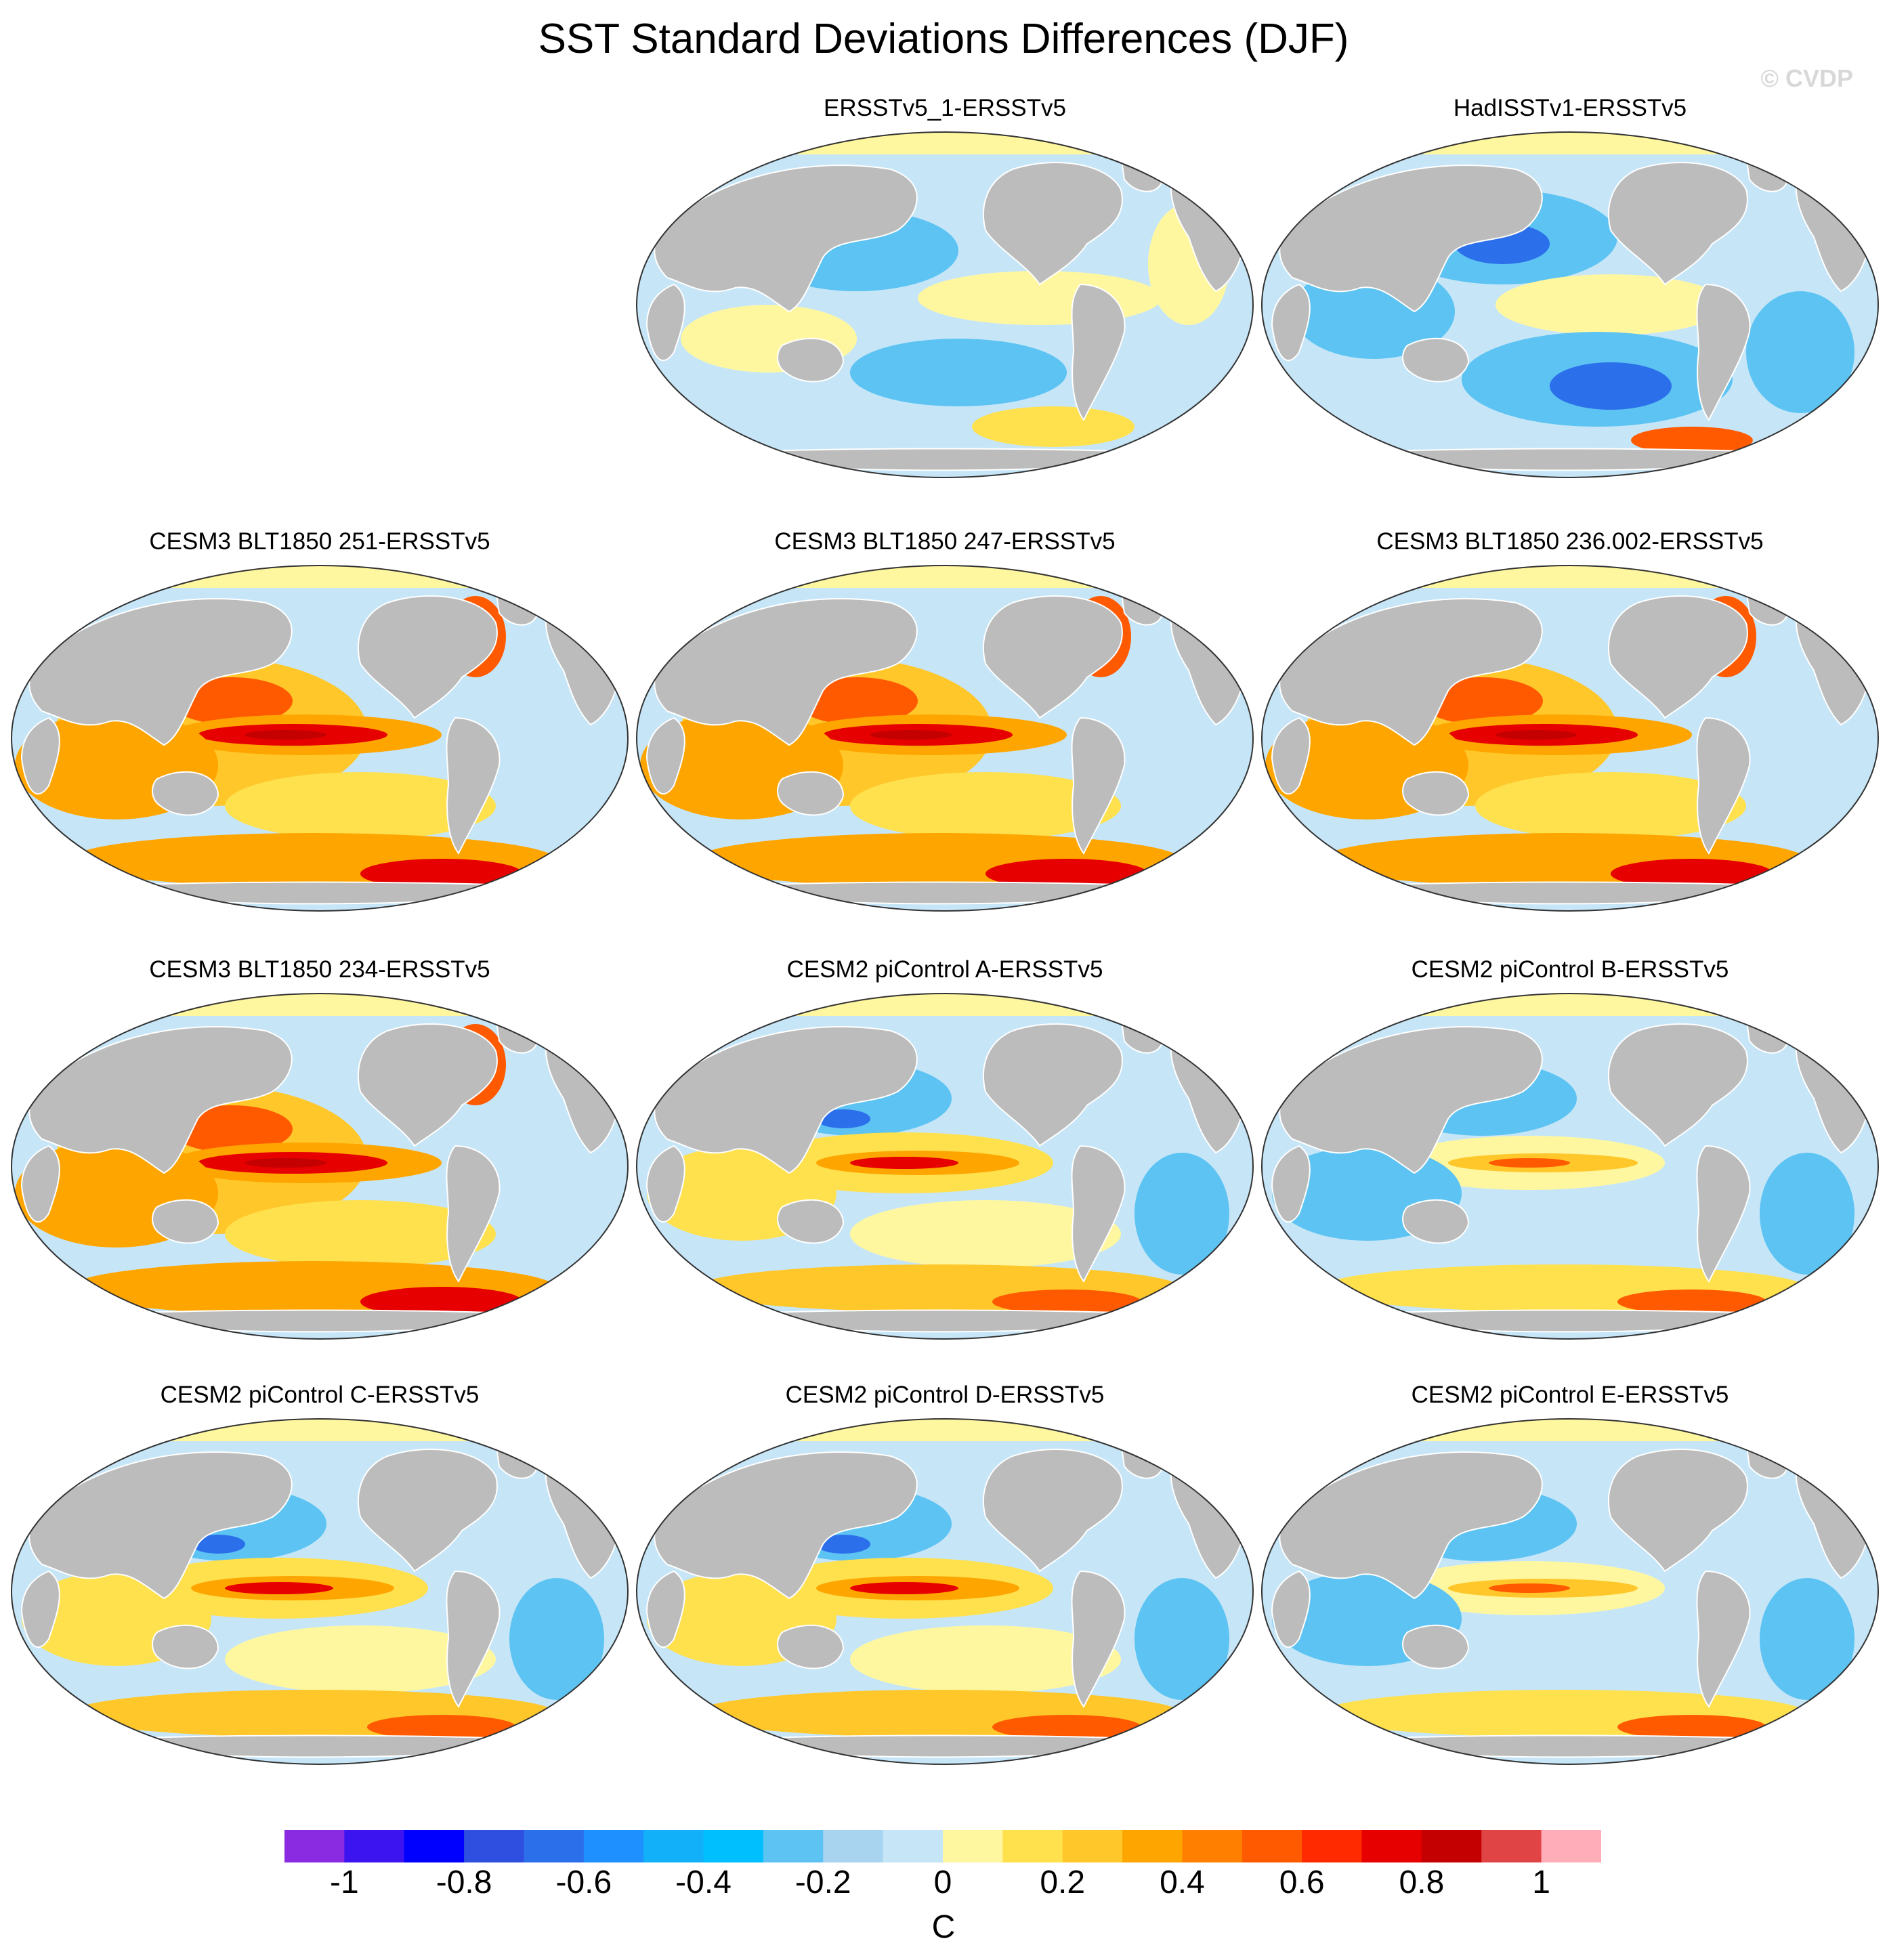 Image resolution: width=1887 pixels, height=1960 pixels. Describe the element at coordinates (320, 969) in the screenshot. I see `panel-title: CESM3 BLT1850 234-ERSSTv5` at that location.